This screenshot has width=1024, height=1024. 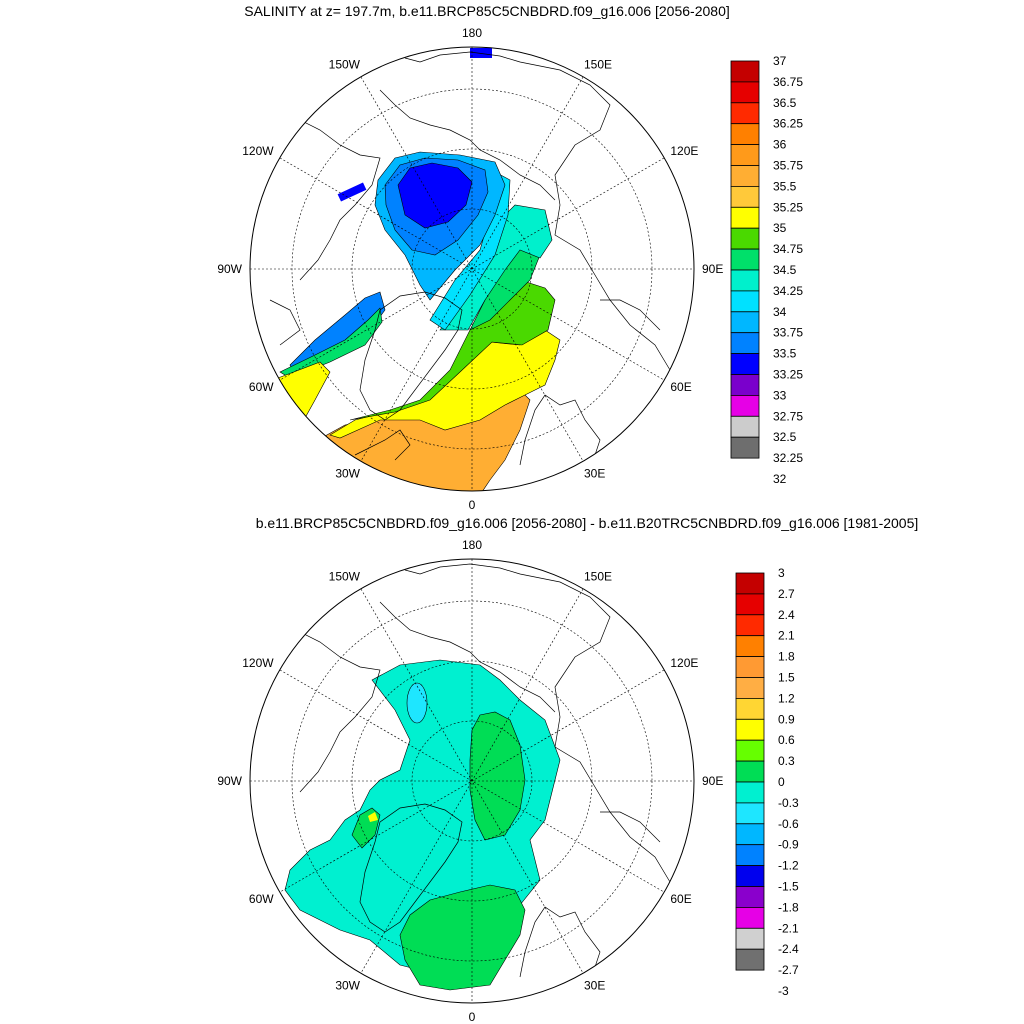 I want to click on colorbar-label: 33.5, so click(x=785, y=354).